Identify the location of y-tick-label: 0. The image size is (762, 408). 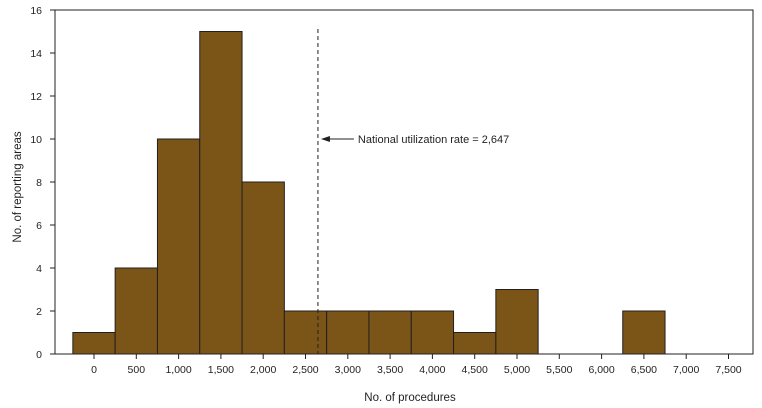
(39, 355).